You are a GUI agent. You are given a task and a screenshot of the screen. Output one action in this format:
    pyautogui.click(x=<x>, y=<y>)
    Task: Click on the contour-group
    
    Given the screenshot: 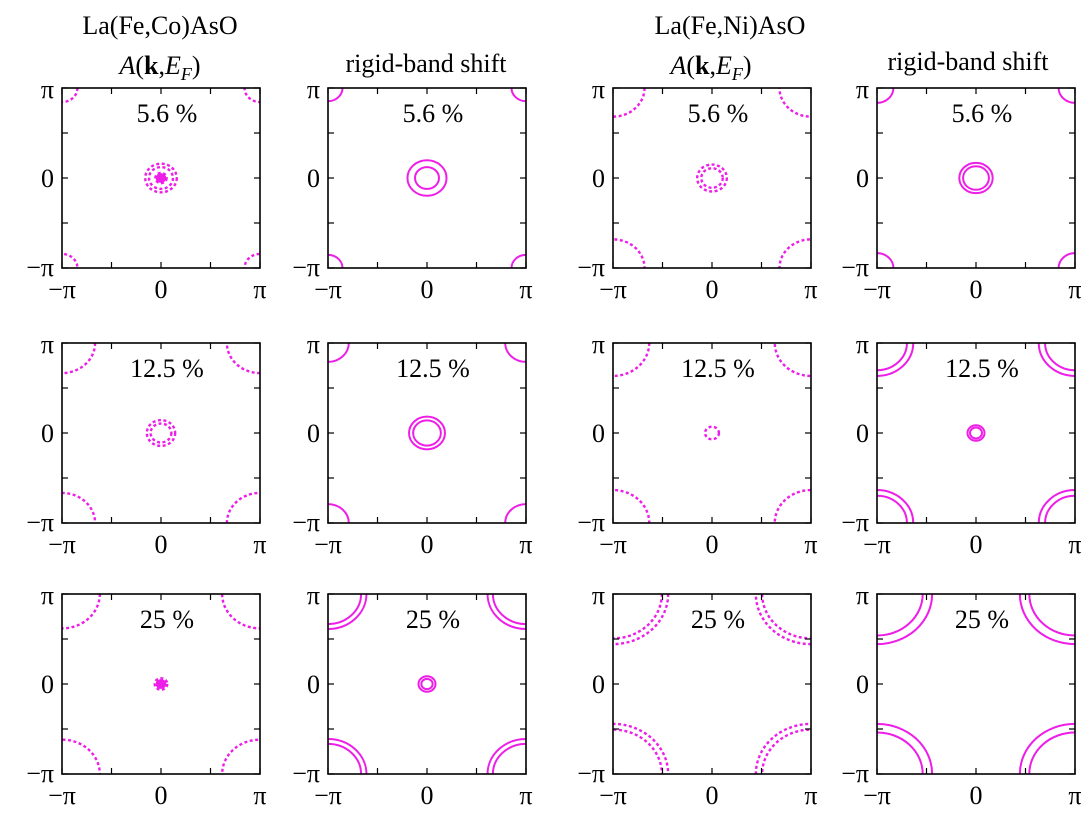 What is the action you would take?
    pyautogui.click(x=712, y=433)
    